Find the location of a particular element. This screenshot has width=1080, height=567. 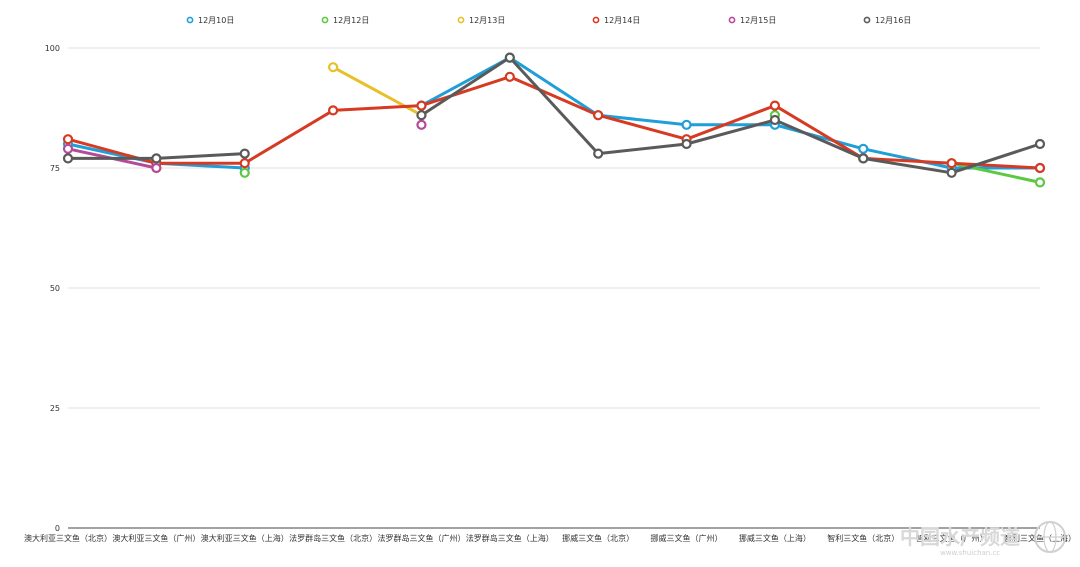

y-tick-label: 50 is located at coordinates (55, 288).